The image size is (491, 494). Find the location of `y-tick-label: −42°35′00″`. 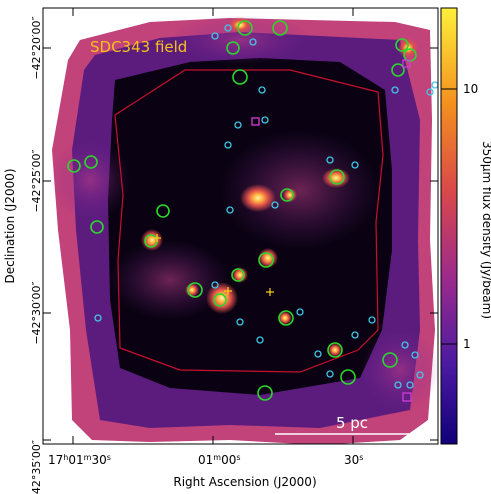

y-tick-label: −42°35′00″ is located at coordinates (36, 467).